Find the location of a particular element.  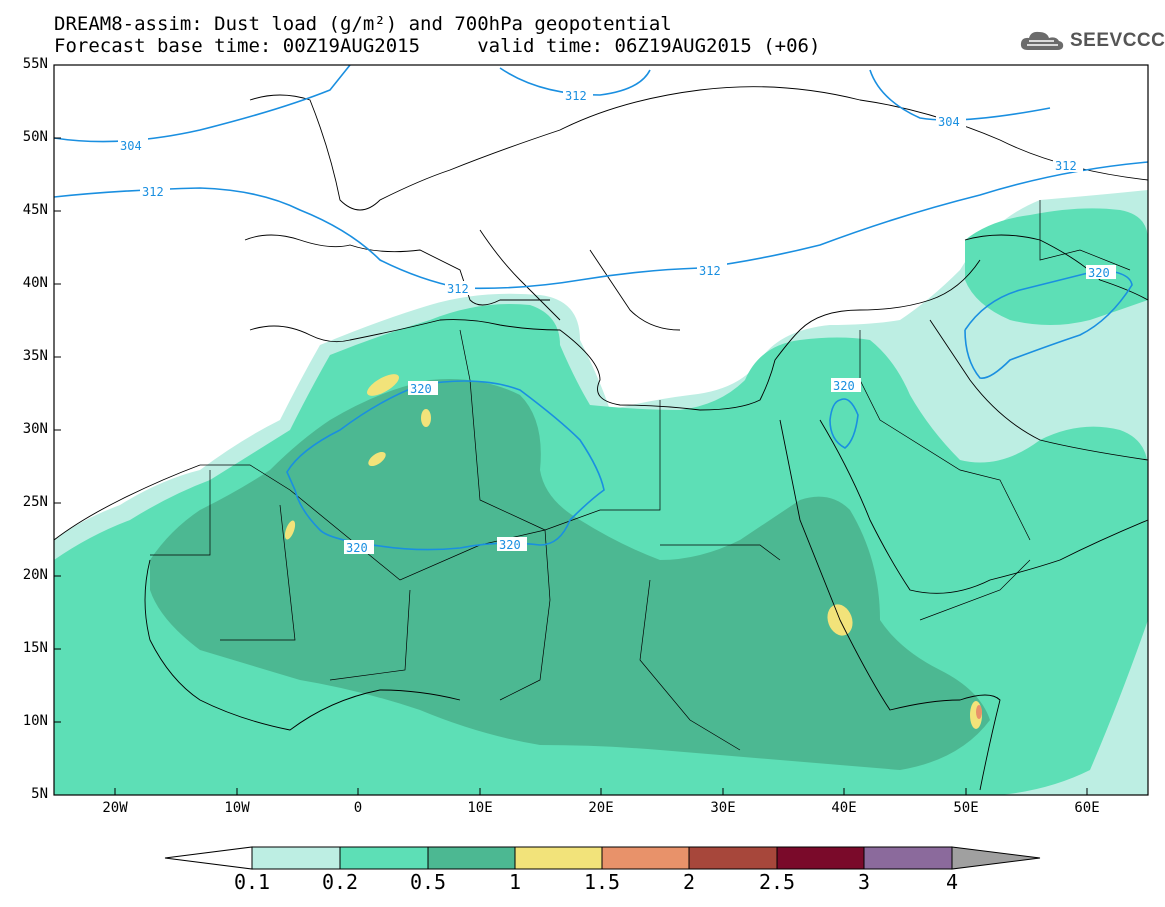

dust-level-2-area-caspian is located at coordinates (1056, 266).